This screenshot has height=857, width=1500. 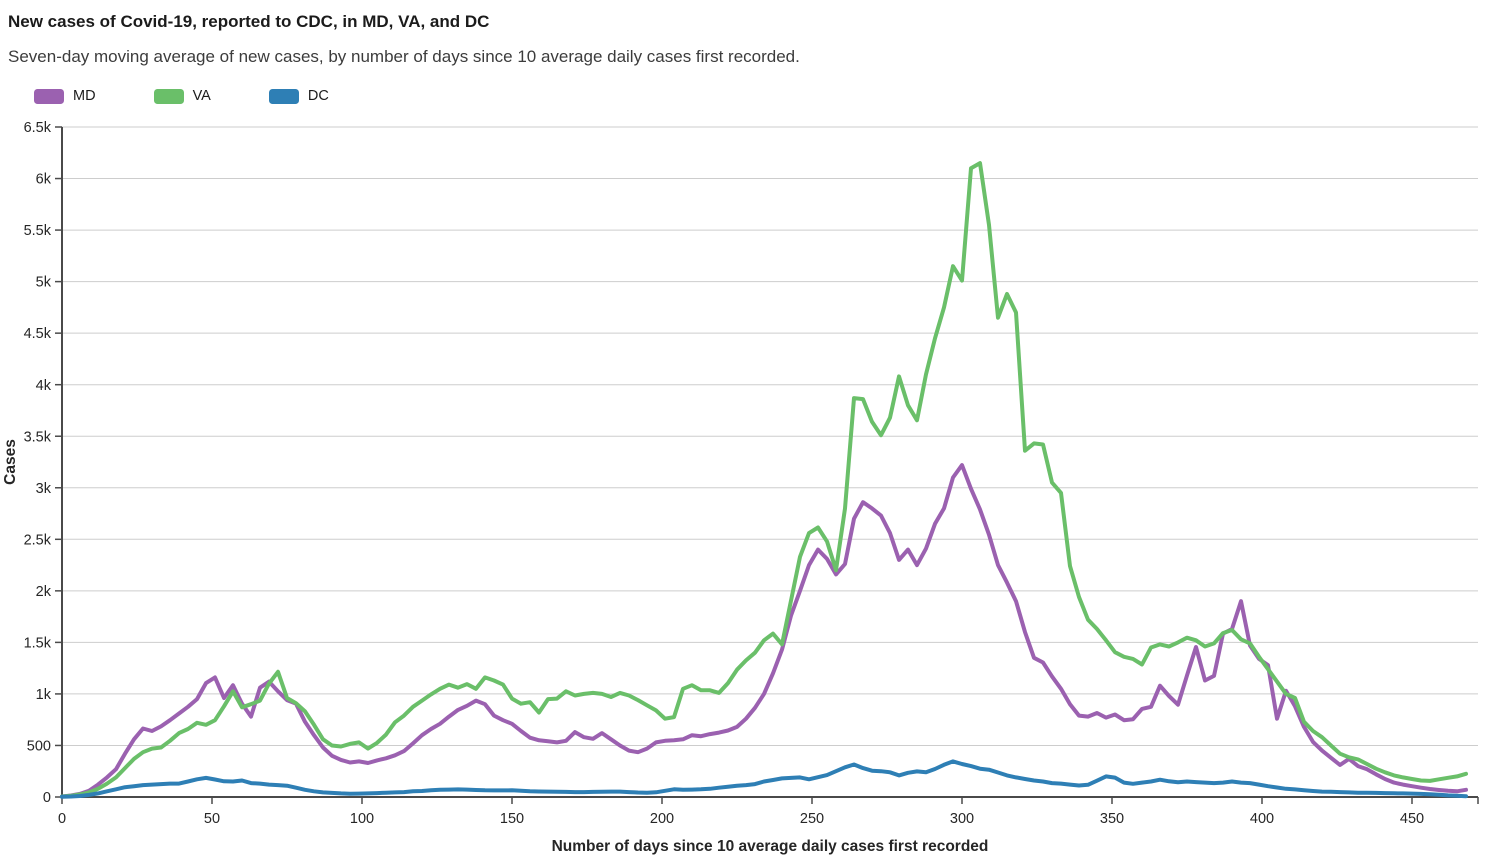 What do you see at coordinates (201, 96) in the screenshot?
I see `legend-label-va: VA` at bounding box center [201, 96].